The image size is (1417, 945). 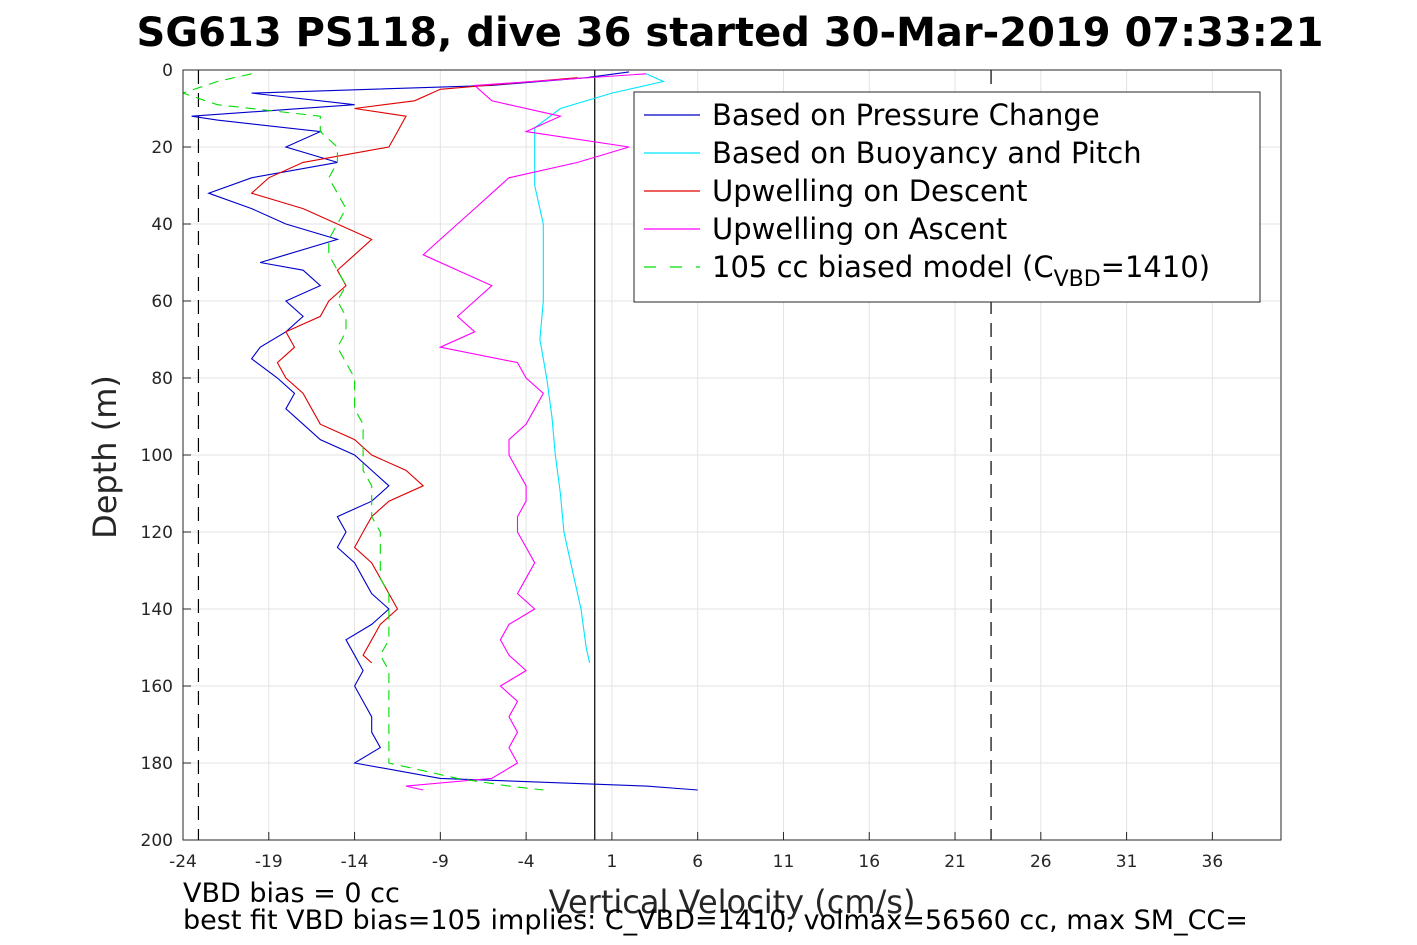 I want to click on legend-entry-label: Based on Pressure Change, so click(x=906, y=115).